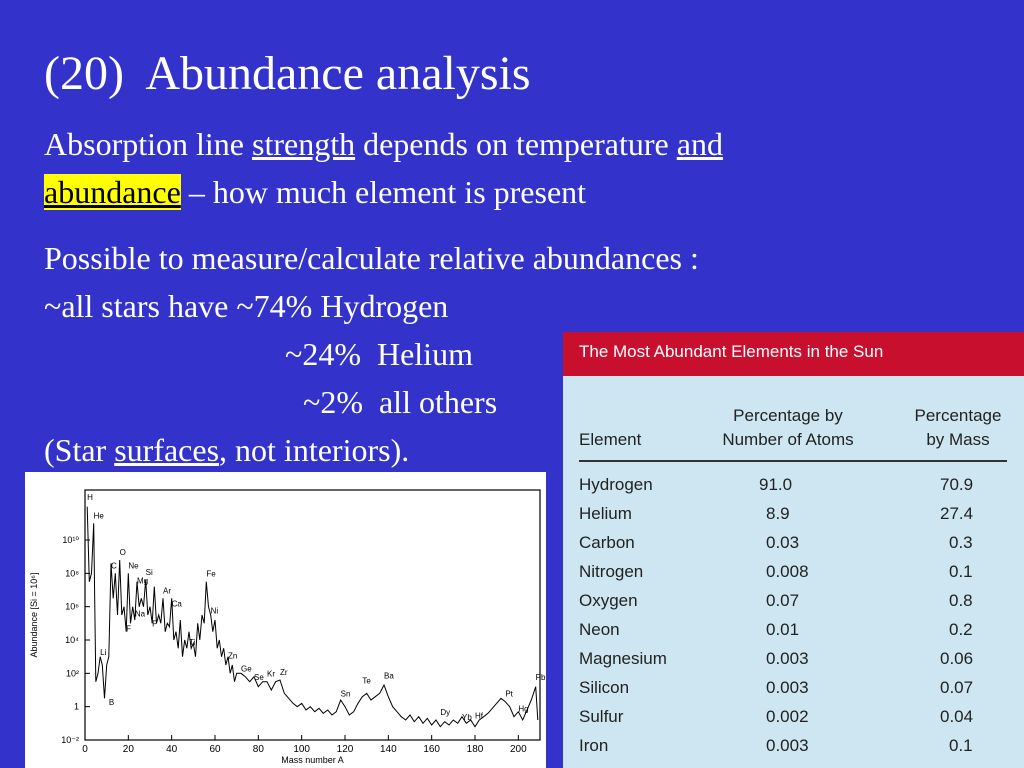  I want to click on table-row: Sulfur 0.002 0.04, so click(793, 716).